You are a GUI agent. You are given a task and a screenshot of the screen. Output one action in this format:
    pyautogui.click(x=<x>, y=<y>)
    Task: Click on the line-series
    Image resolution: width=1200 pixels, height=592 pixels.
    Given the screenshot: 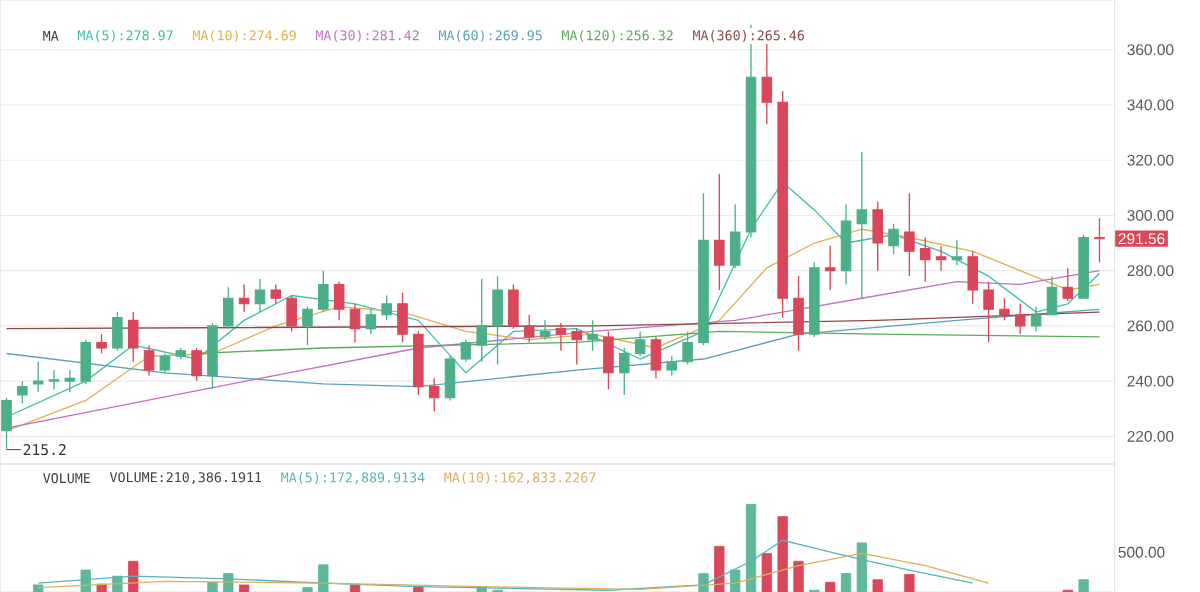 What is the action you would take?
    pyautogui.click(x=553, y=320)
    